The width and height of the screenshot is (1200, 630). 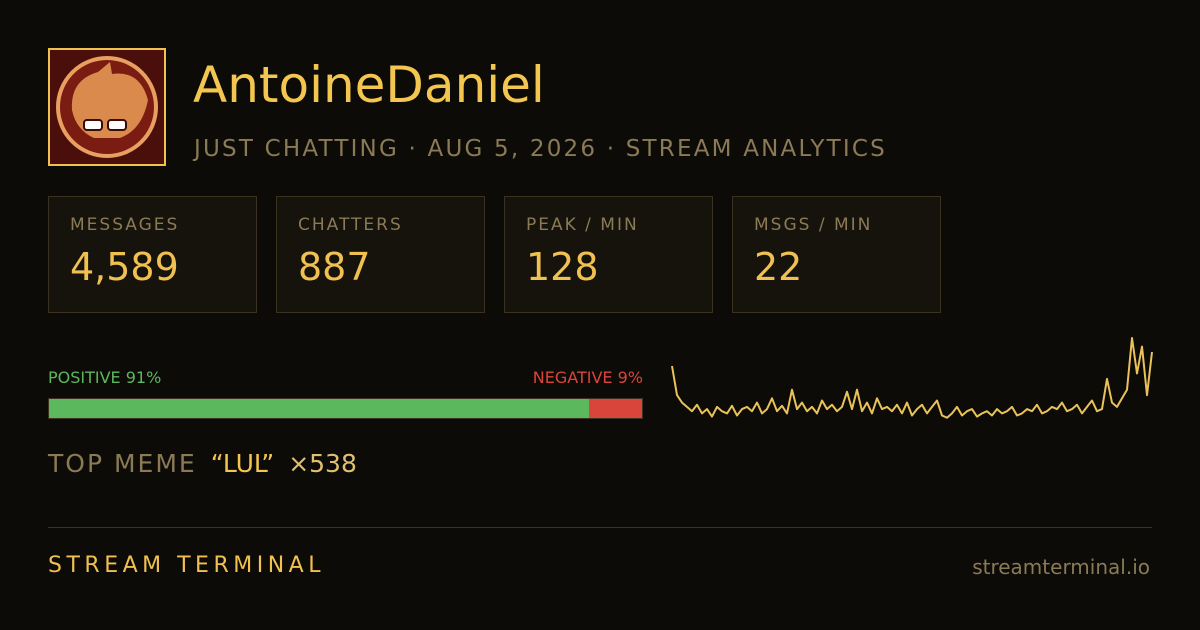 What do you see at coordinates (1061, 567) in the screenshot?
I see `url: streamterminal.io` at bounding box center [1061, 567].